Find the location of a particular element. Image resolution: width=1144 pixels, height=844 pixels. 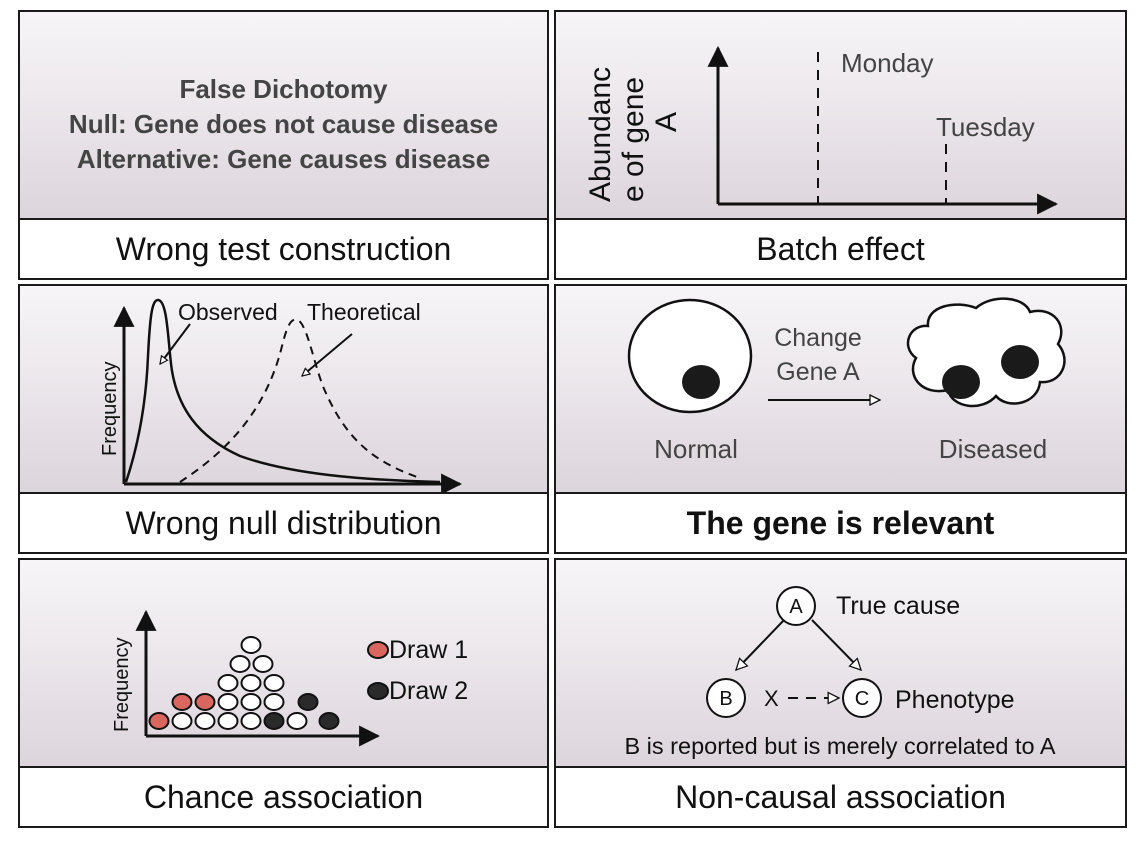

draw-dots is located at coordinates (244, 683).